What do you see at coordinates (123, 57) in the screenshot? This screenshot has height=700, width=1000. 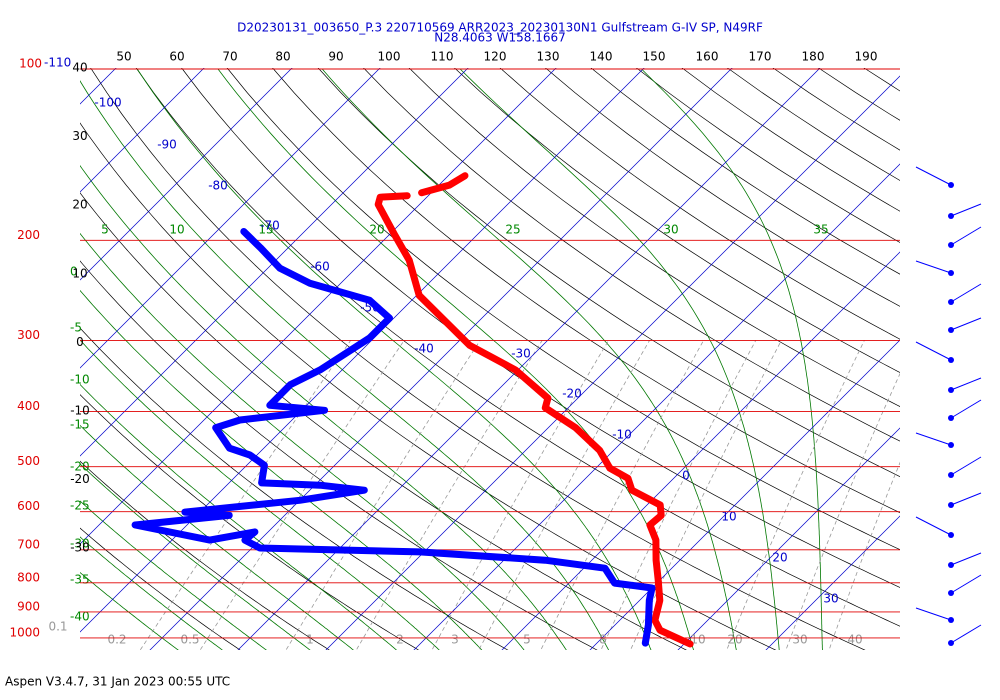 I see `top-scale-label: 50` at bounding box center [123, 57].